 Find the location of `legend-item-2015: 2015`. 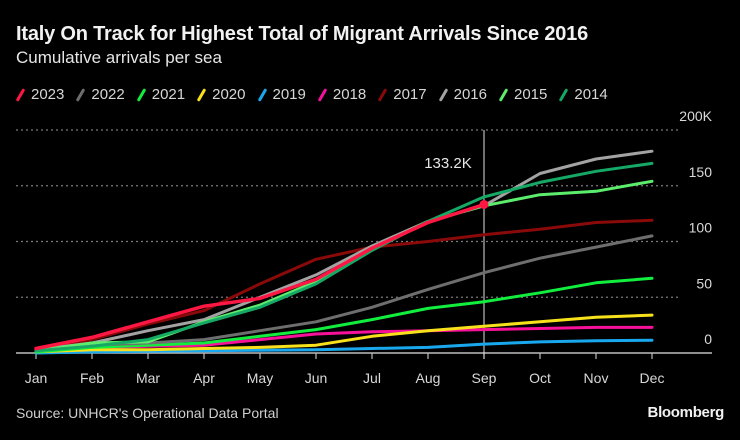

legend-item-2015: 2015 is located at coordinates (523, 94).